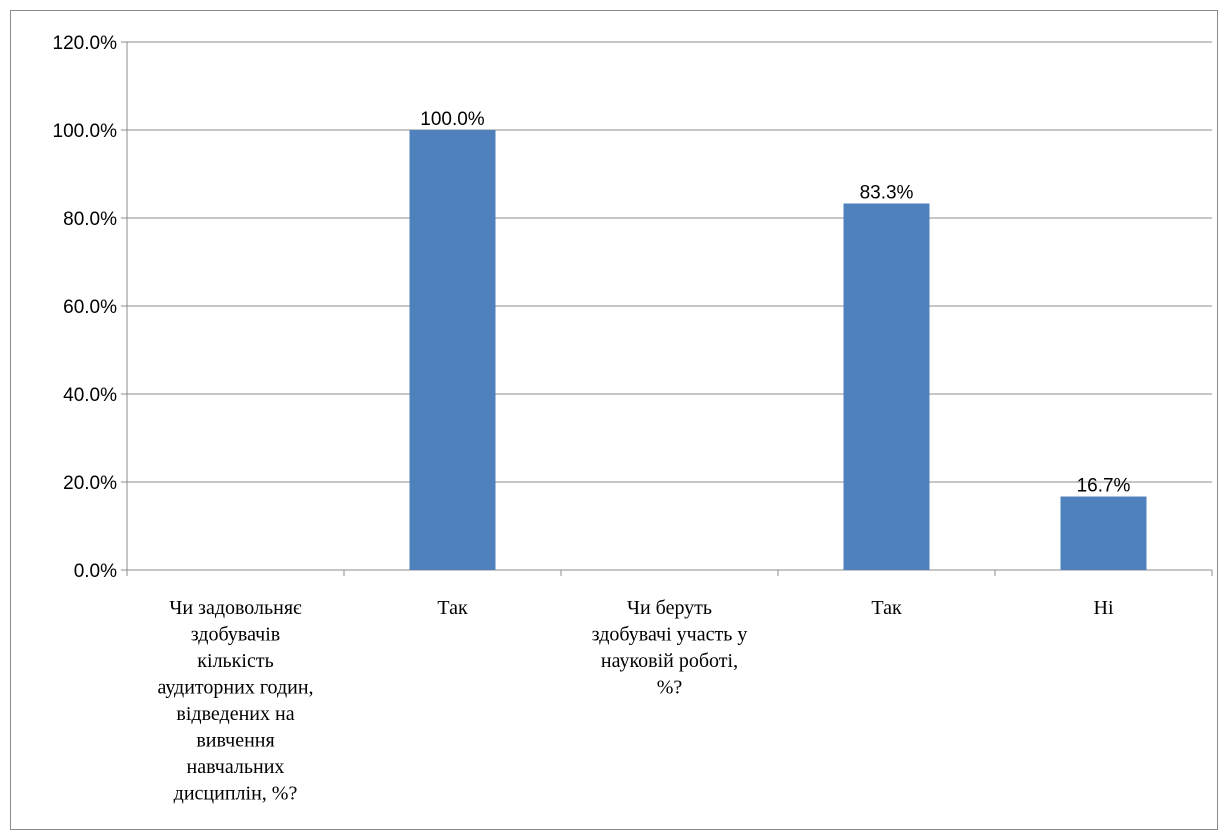 This screenshot has height=838, width=1230. I want to click on data-label: 100.0%, so click(452, 119).